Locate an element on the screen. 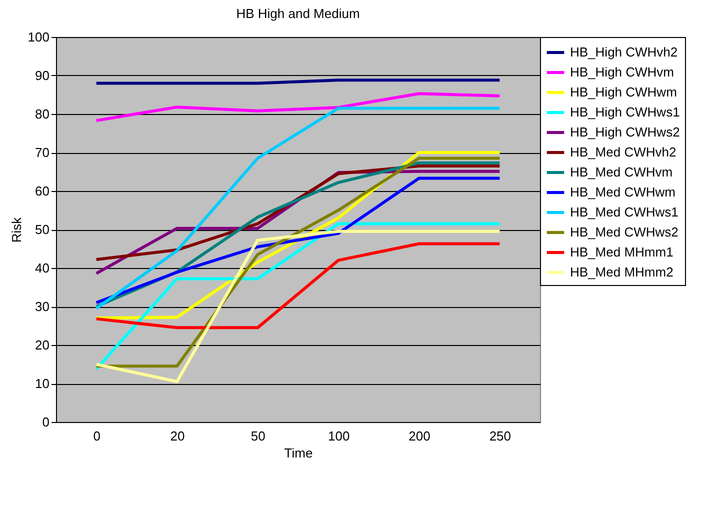  legend-label: HB_Med MHmm1 is located at coordinates (622, 252).